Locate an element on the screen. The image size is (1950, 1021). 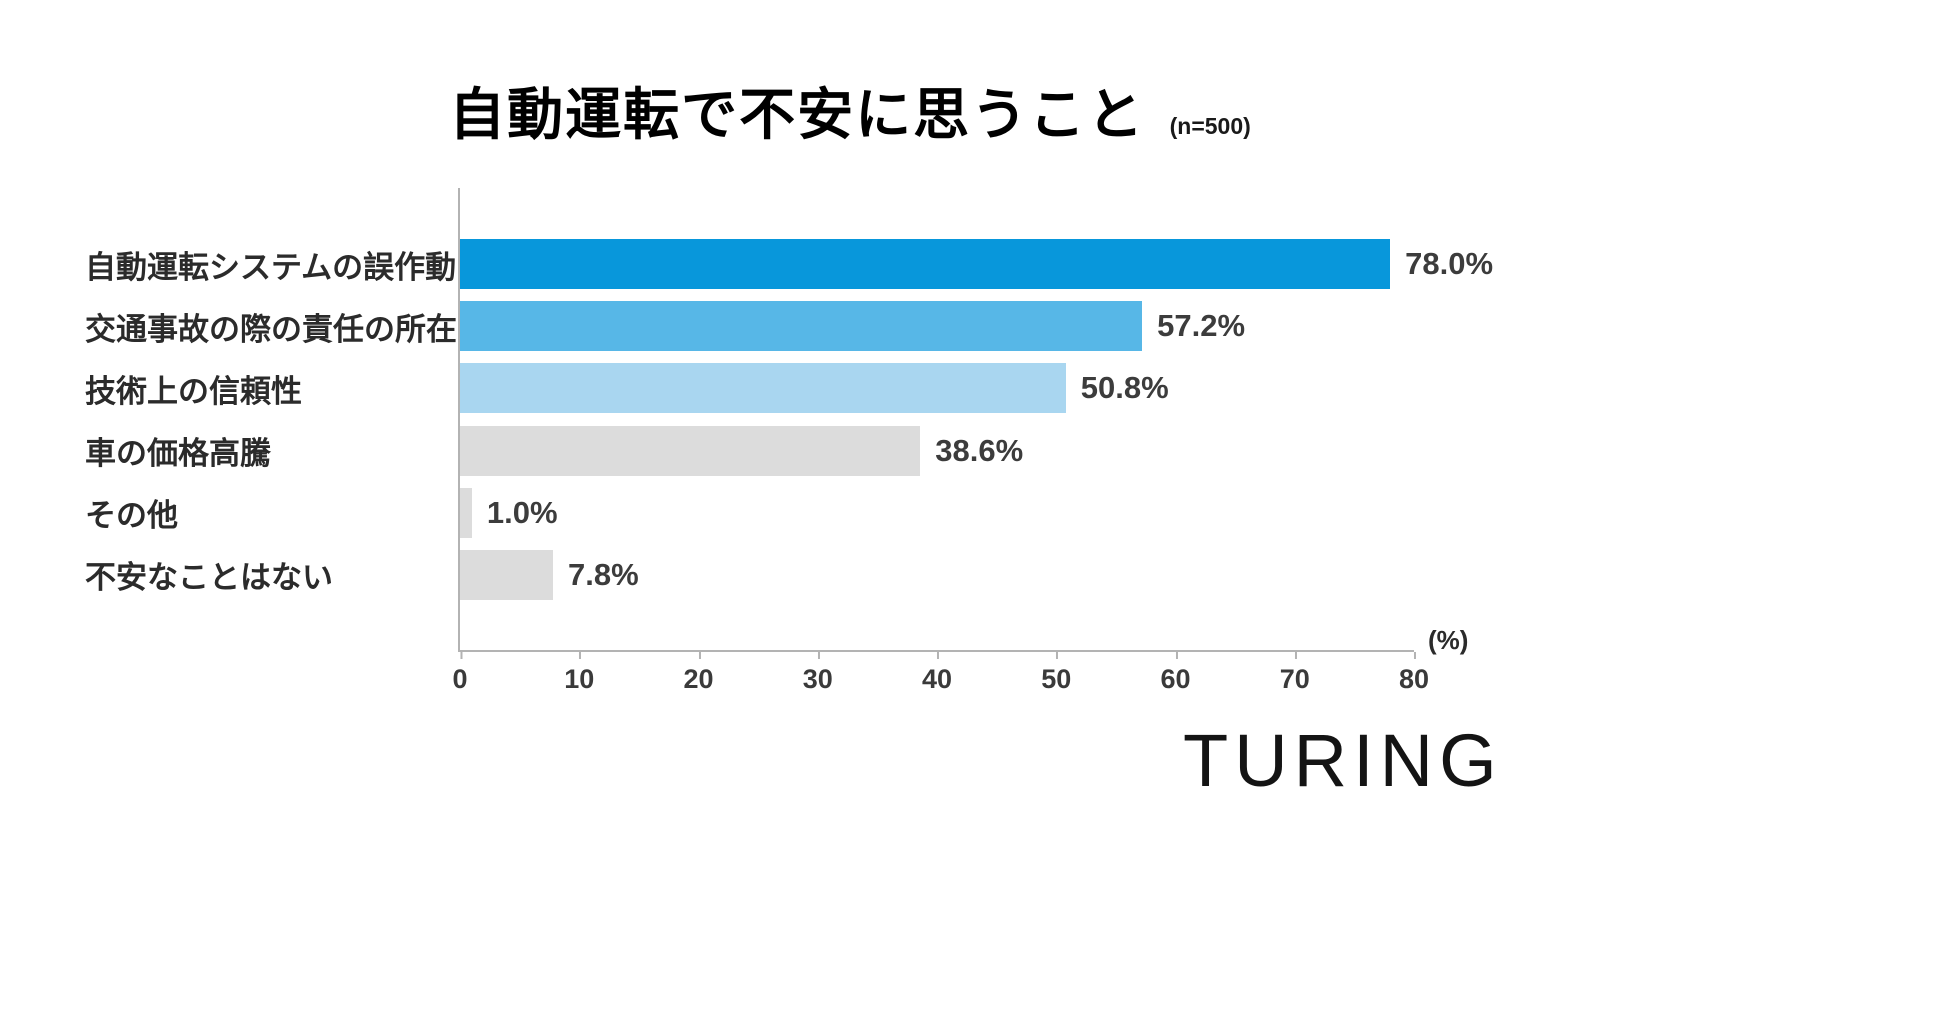
bar-row: 車の価格高騰 38.6% is located at coordinates (865, 450).